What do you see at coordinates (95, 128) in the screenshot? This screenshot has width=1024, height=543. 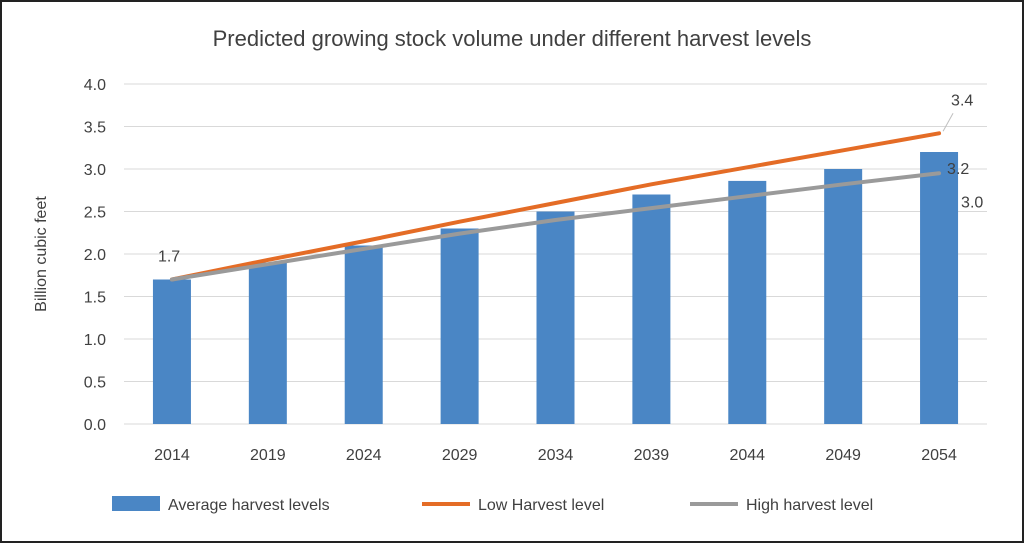 I see `y-tick-label: 3.5` at bounding box center [95, 128].